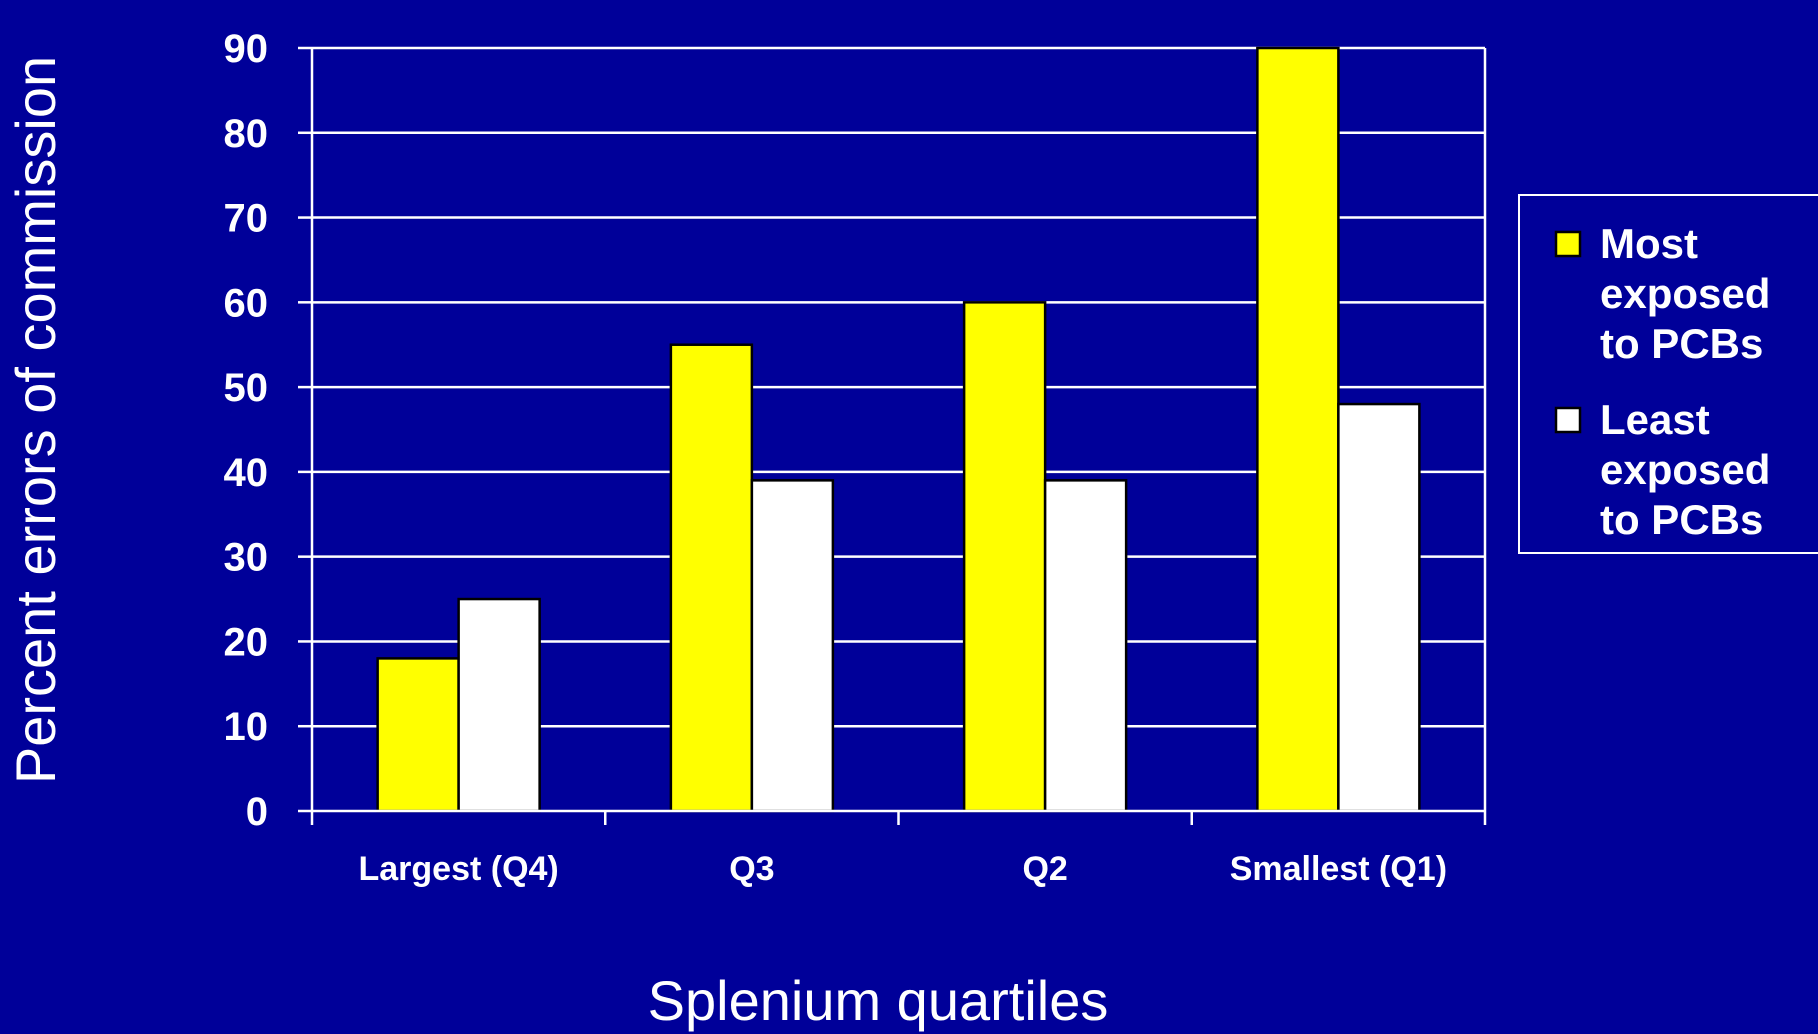 The width and height of the screenshot is (1818, 1034). What do you see at coordinates (1338, 869) in the screenshot?
I see `x-tick-label: Smallest (Q1)` at bounding box center [1338, 869].